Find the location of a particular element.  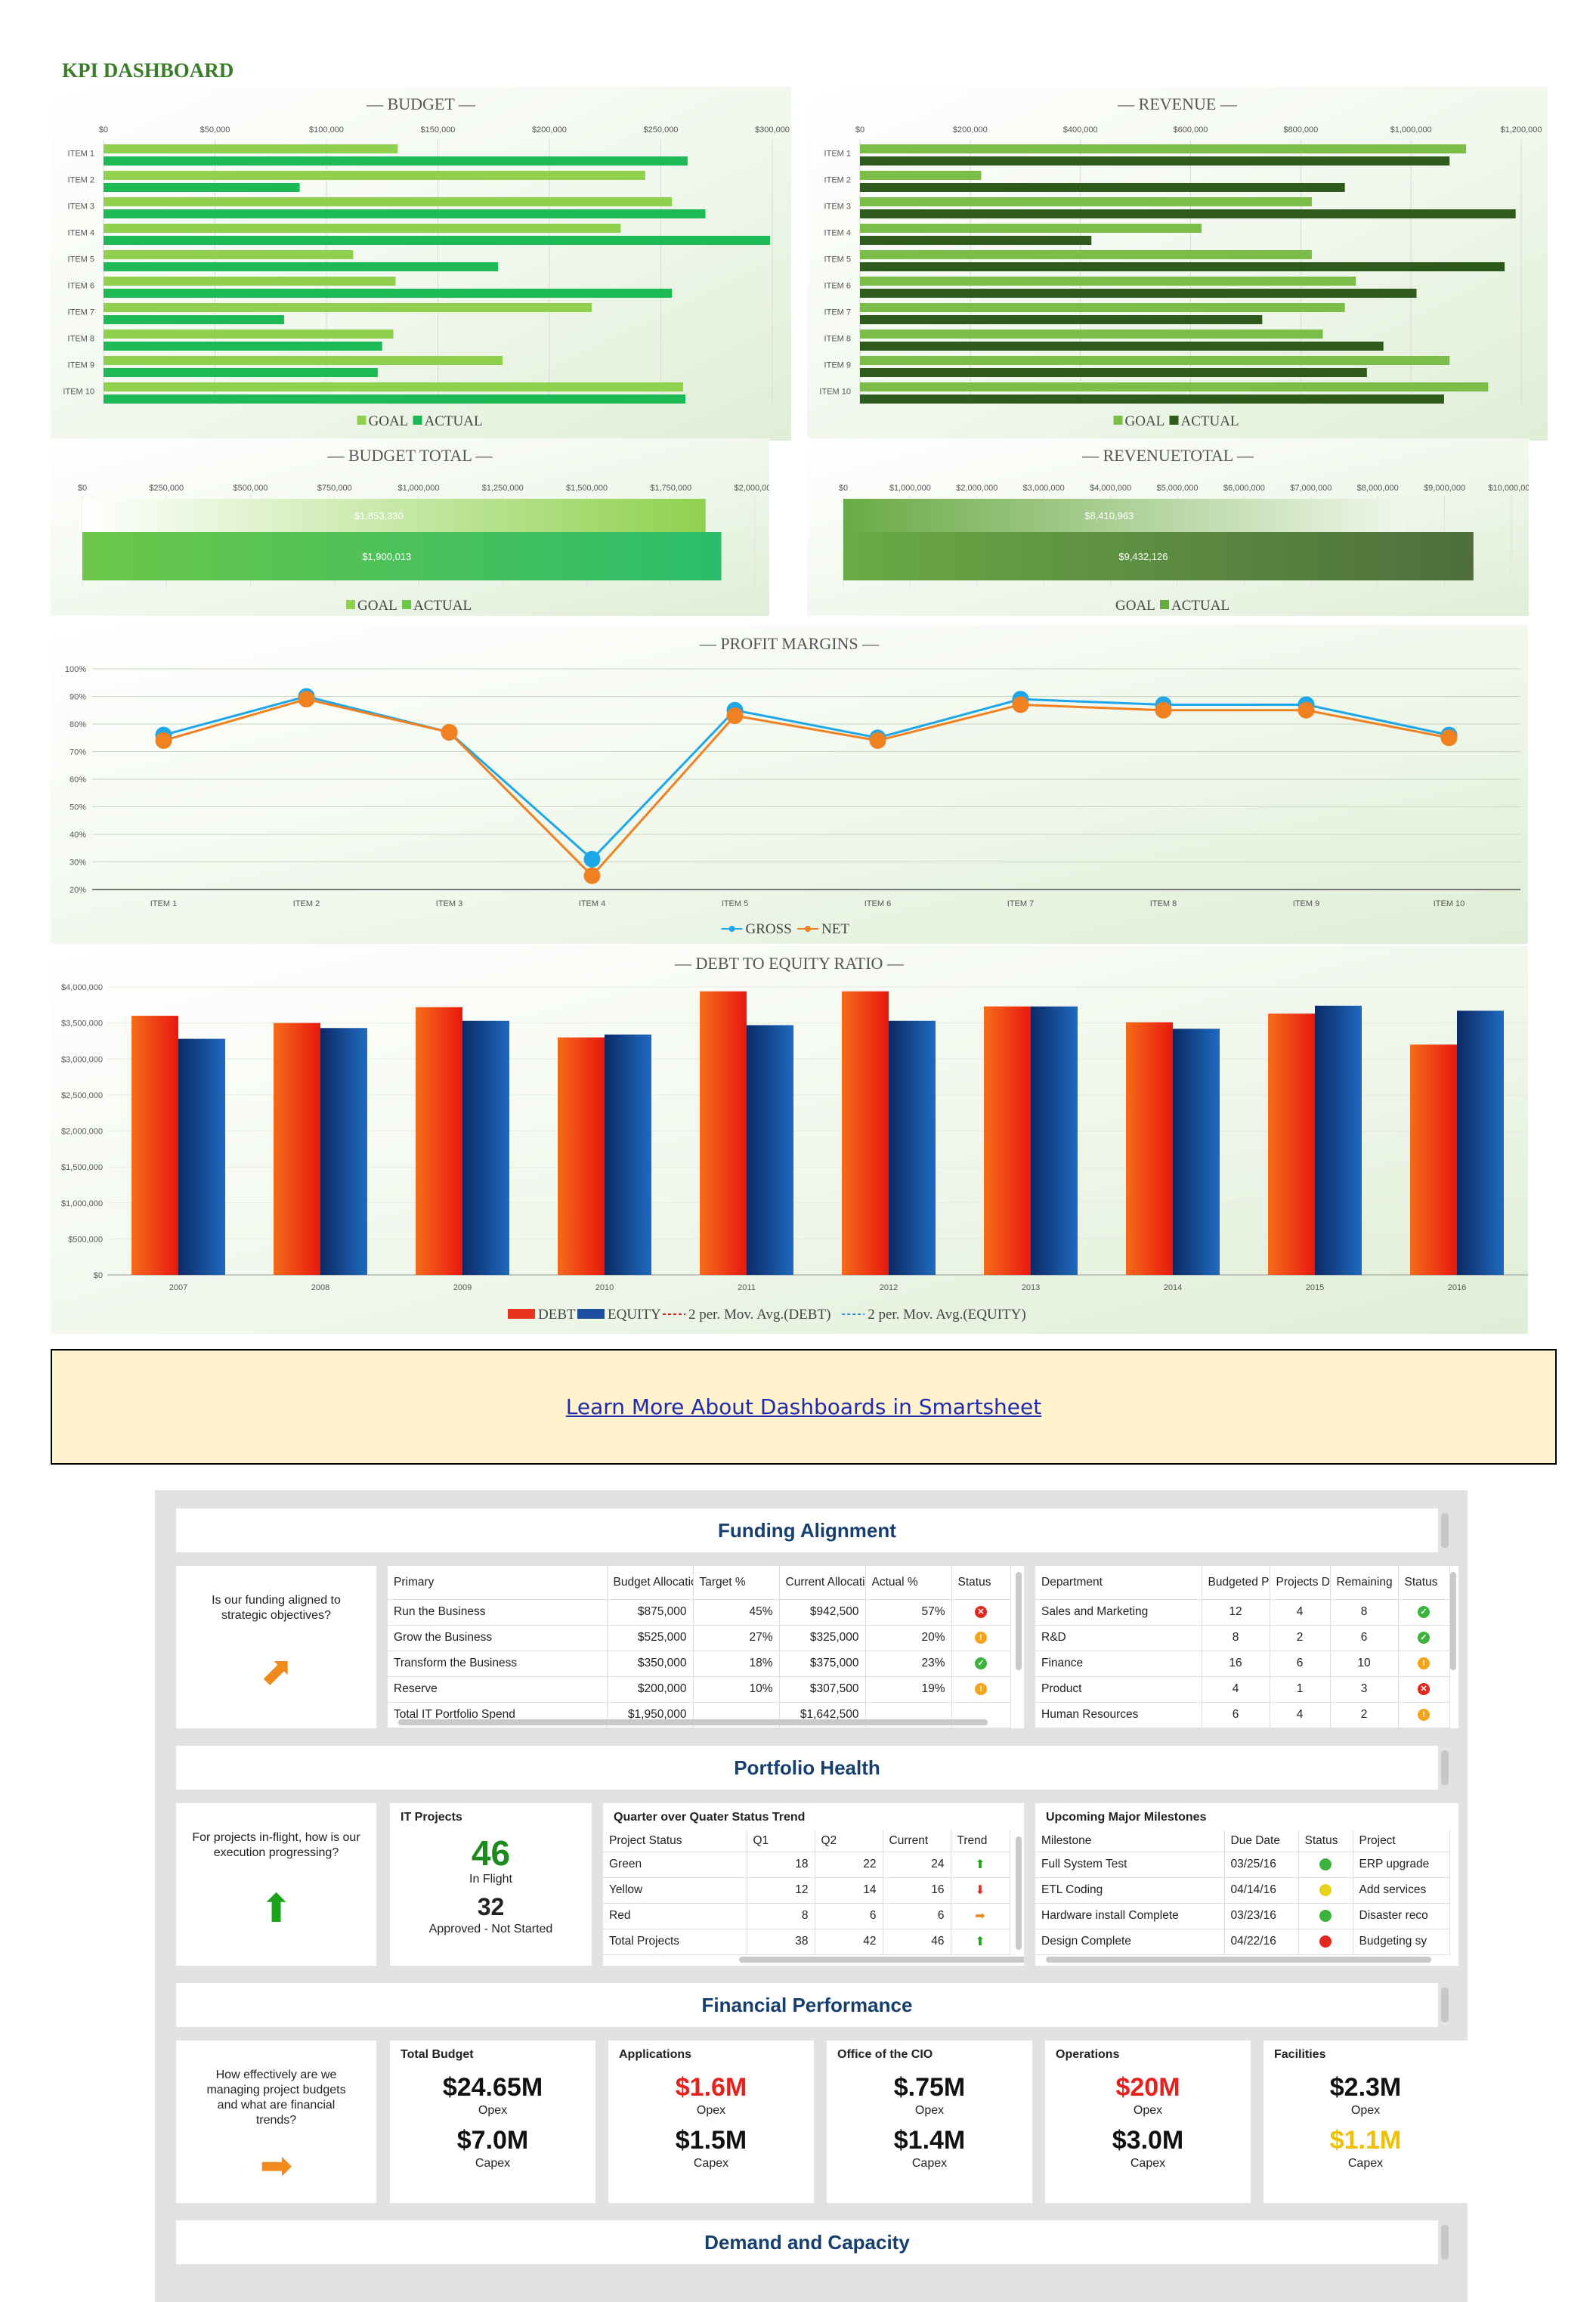

table-row: Green 18 22 24 ⬆ is located at coordinates (807, 1865).